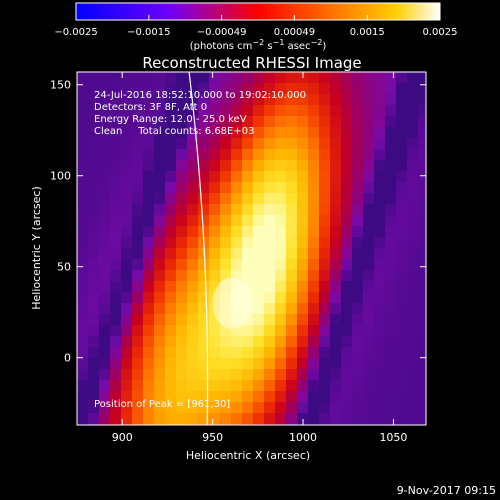 This screenshot has height=500, width=500. I want to click on peak-position-label: Position of Peak = [961,30], so click(162, 404).